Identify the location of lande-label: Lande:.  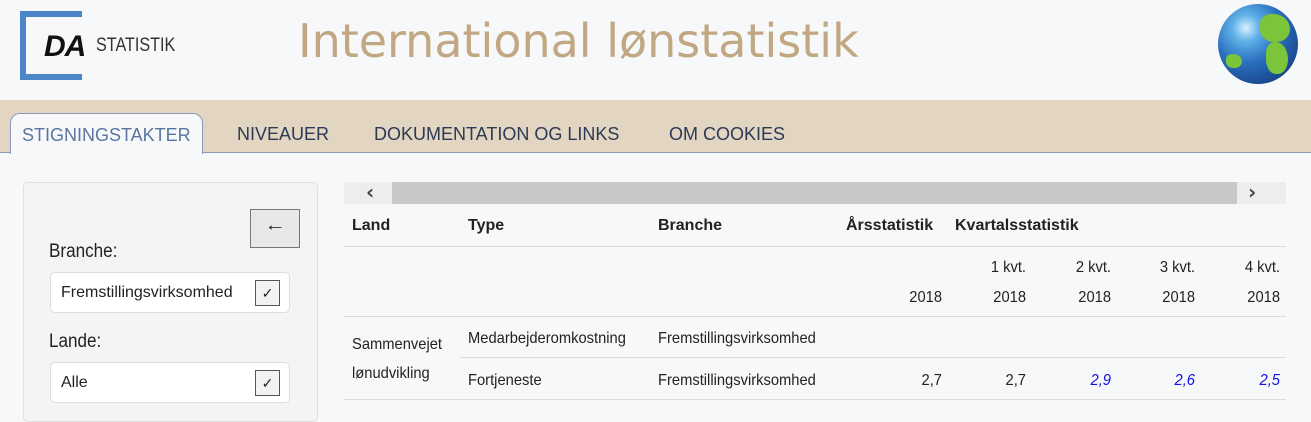
(75, 341).